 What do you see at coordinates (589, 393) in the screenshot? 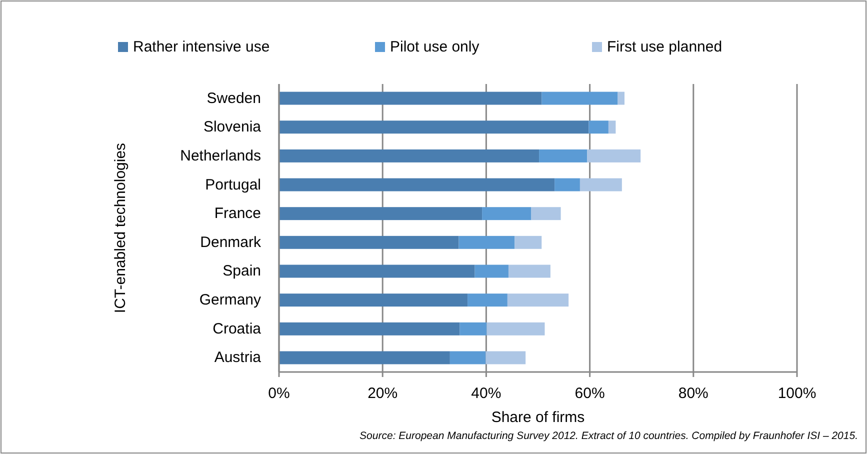
I see `x-tick-label: 60%` at bounding box center [589, 393].